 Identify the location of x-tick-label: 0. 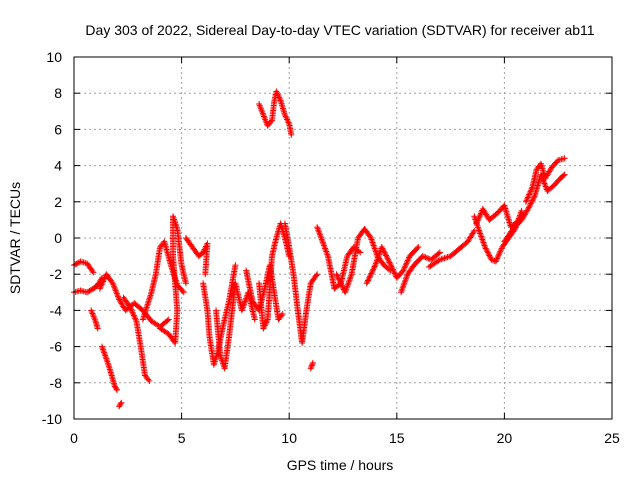
(74, 438).